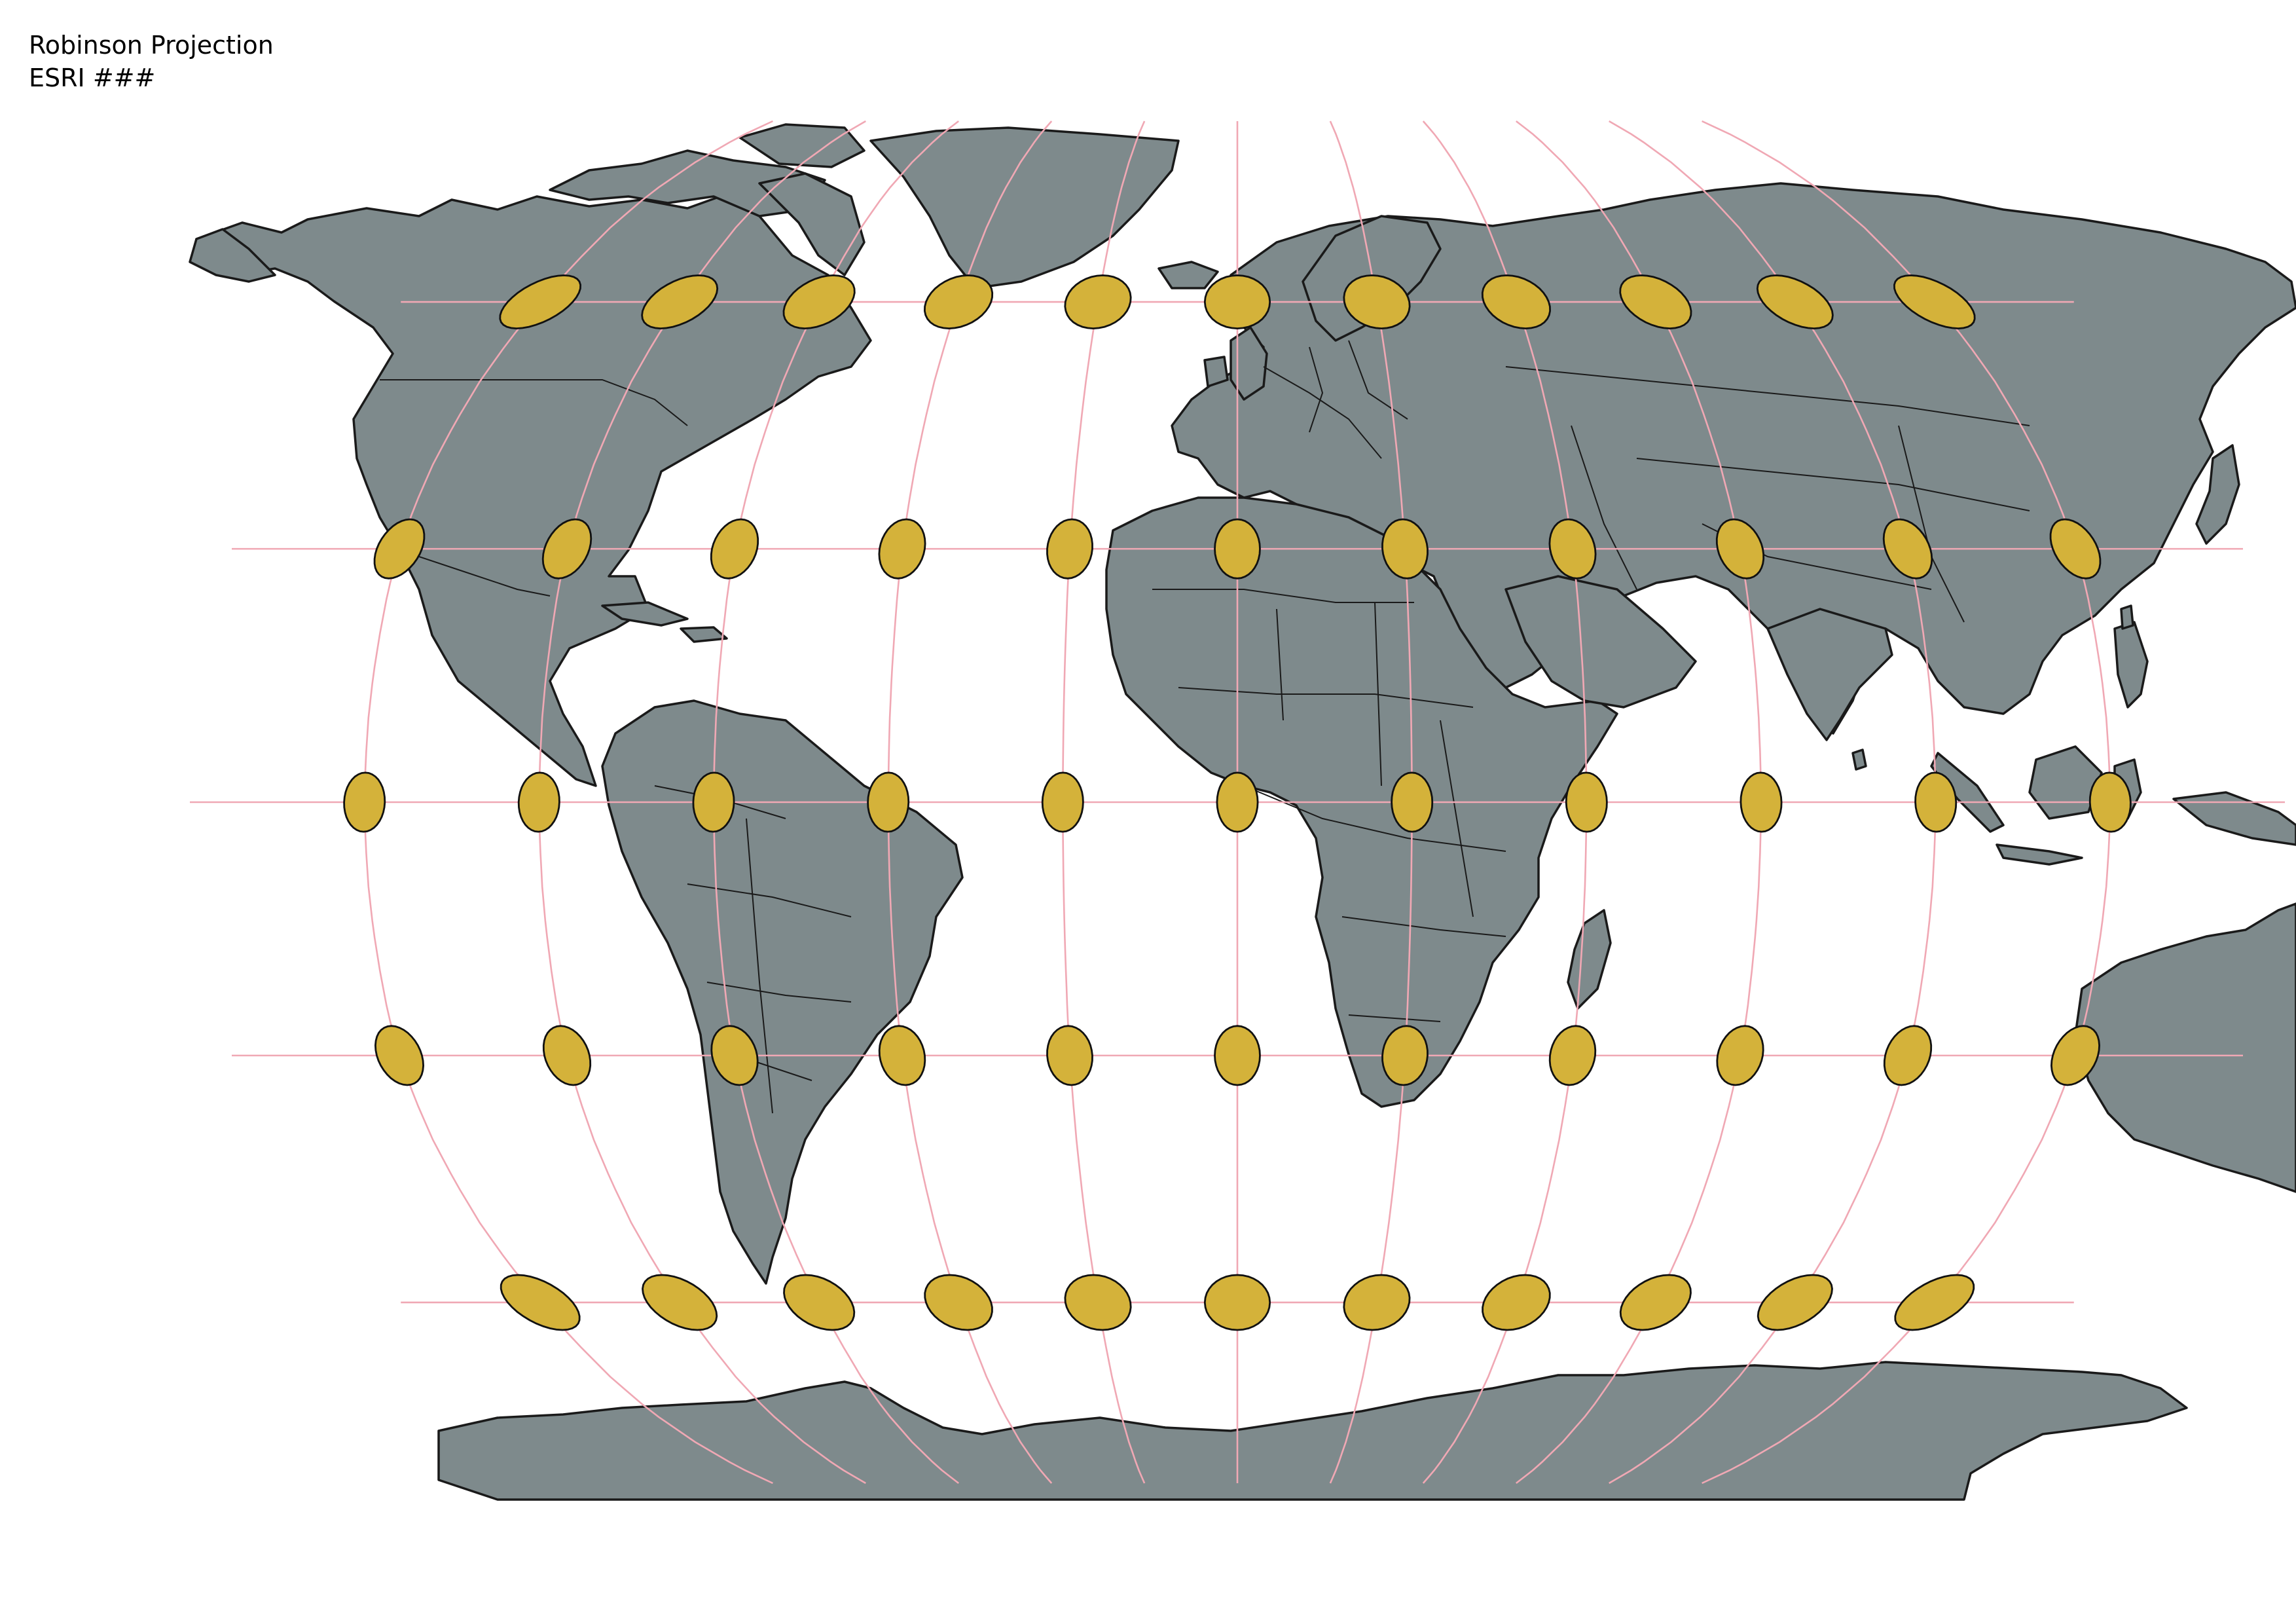 The width and height of the screenshot is (2296, 1624). I want to click on projection-code: ESRI ###, so click(92, 78).